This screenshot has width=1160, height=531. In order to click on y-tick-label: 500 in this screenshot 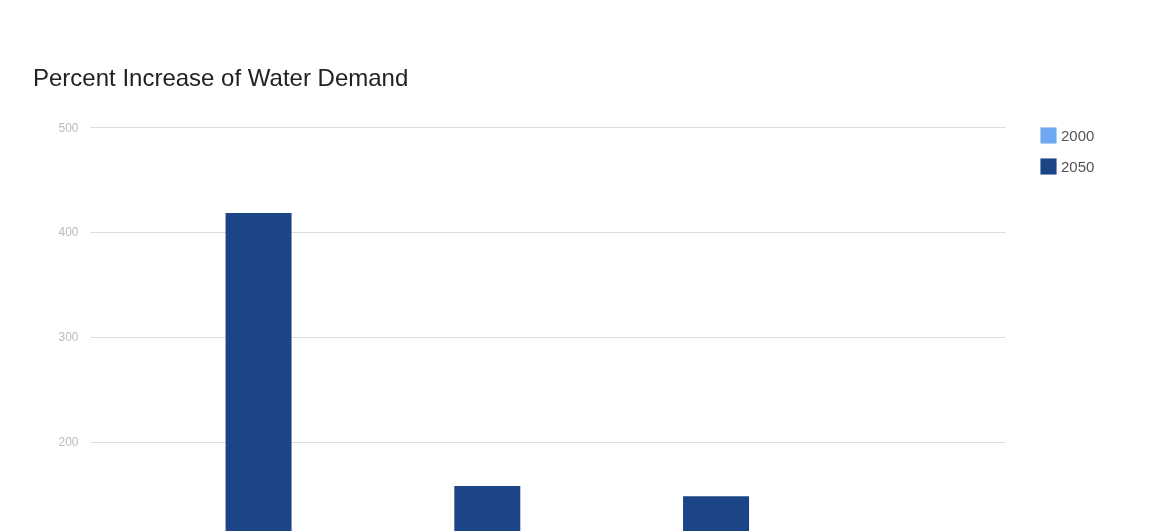, I will do `click(68, 127)`.